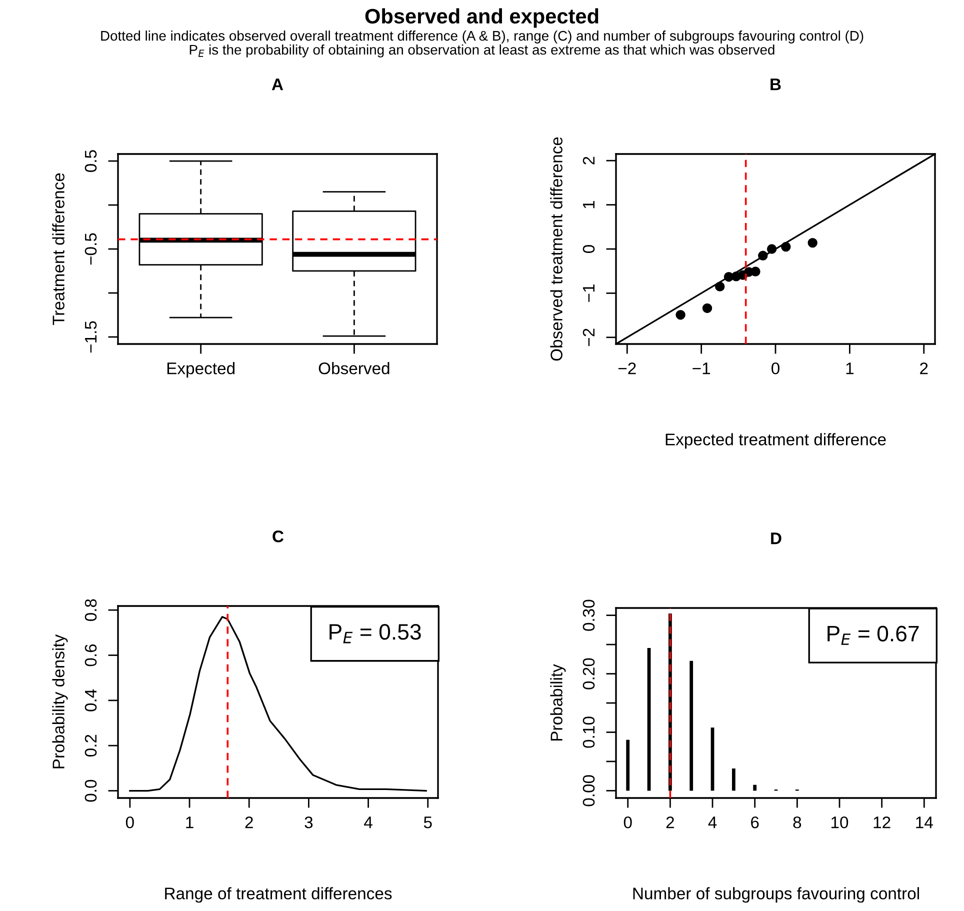  What do you see at coordinates (90, 700) in the screenshot?
I see `y-tick-label: 0.4` at bounding box center [90, 700].